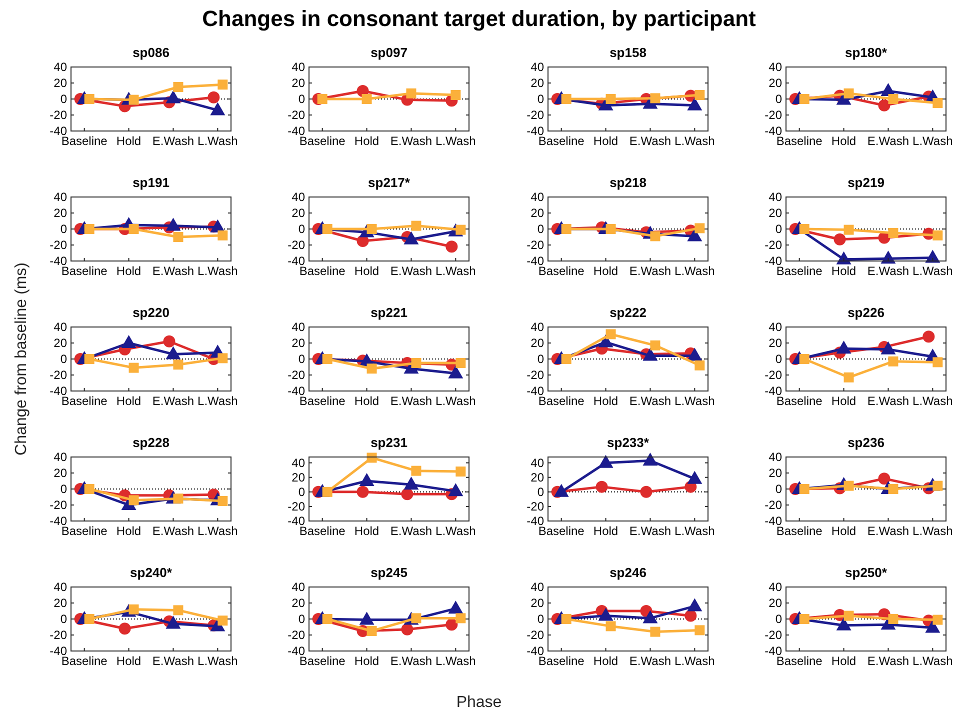  I want to click on chart-title: sp218, so click(628, 182).